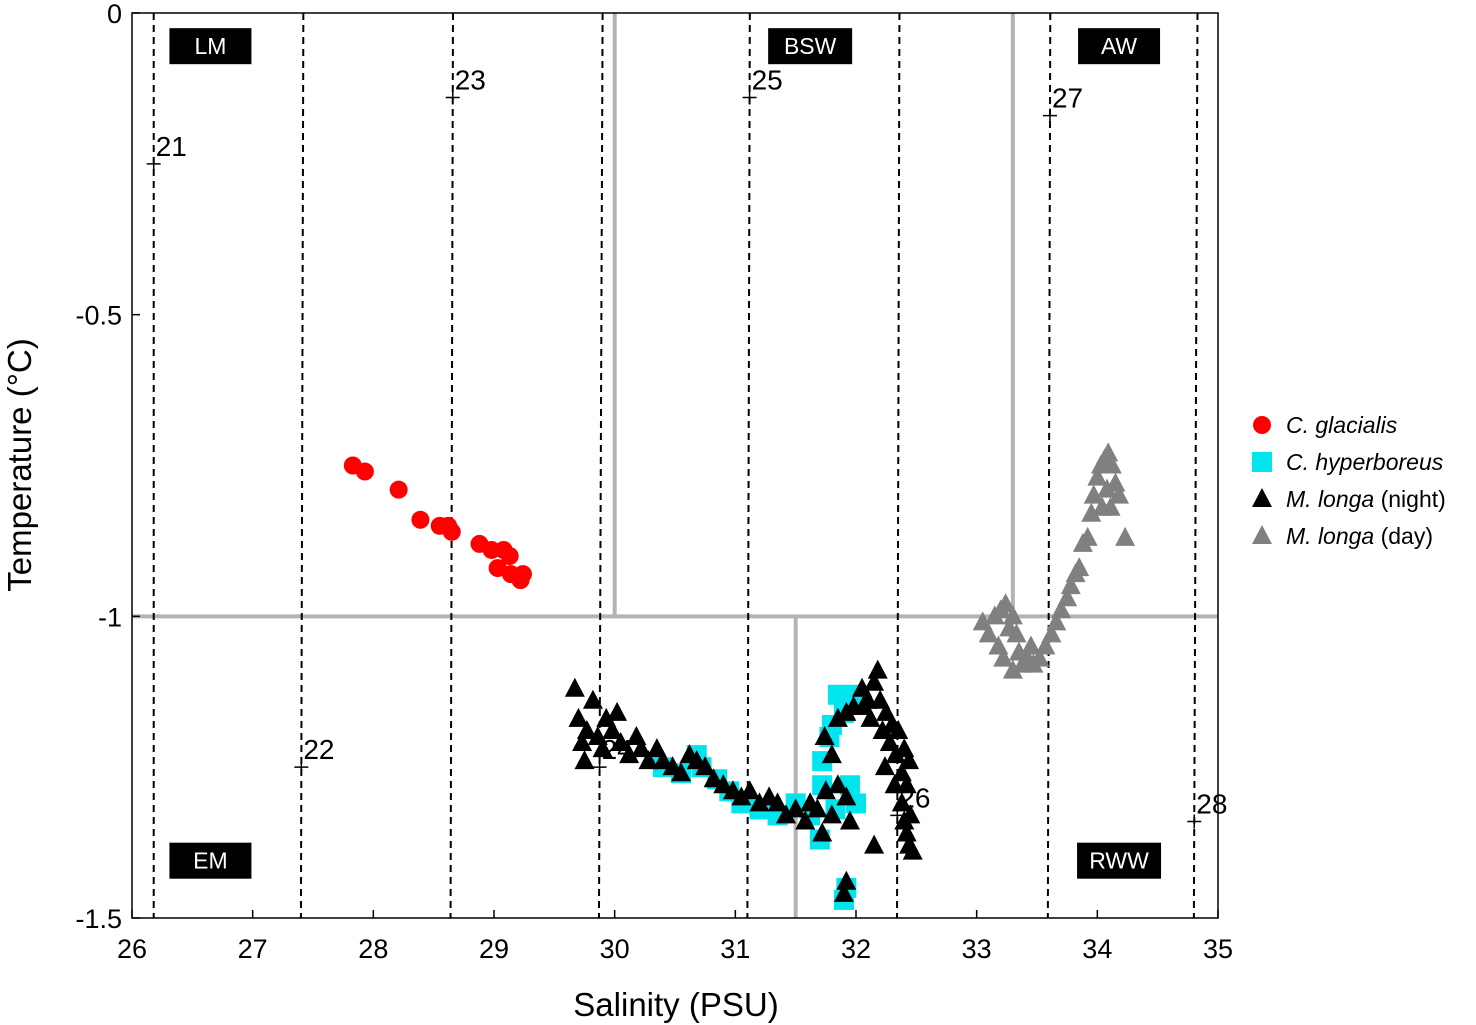 This screenshot has width=1476, height=1025. I want to click on x-tick-label-1: 27, so click(253, 949).